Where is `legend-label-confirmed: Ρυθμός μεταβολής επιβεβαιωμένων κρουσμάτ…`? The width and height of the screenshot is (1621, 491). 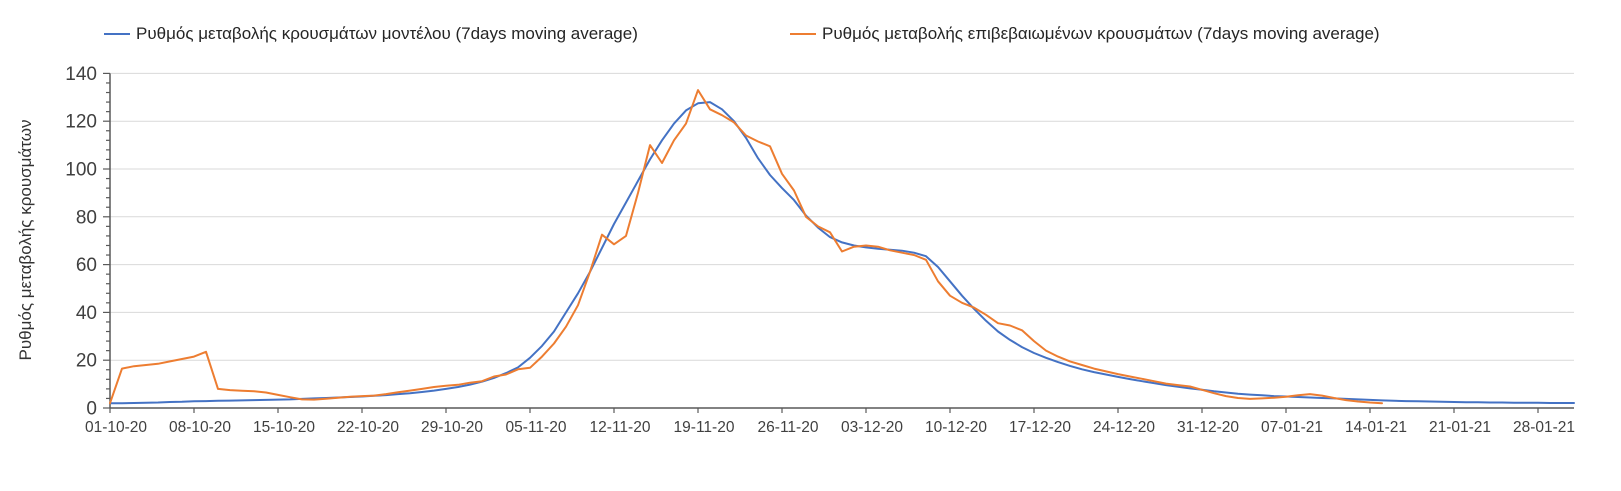
legend-label-confirmed: Ρυθμός μεταβολής επιβεβαιωμένων κρουσμάτ… is located at coordinates (1101, 33).